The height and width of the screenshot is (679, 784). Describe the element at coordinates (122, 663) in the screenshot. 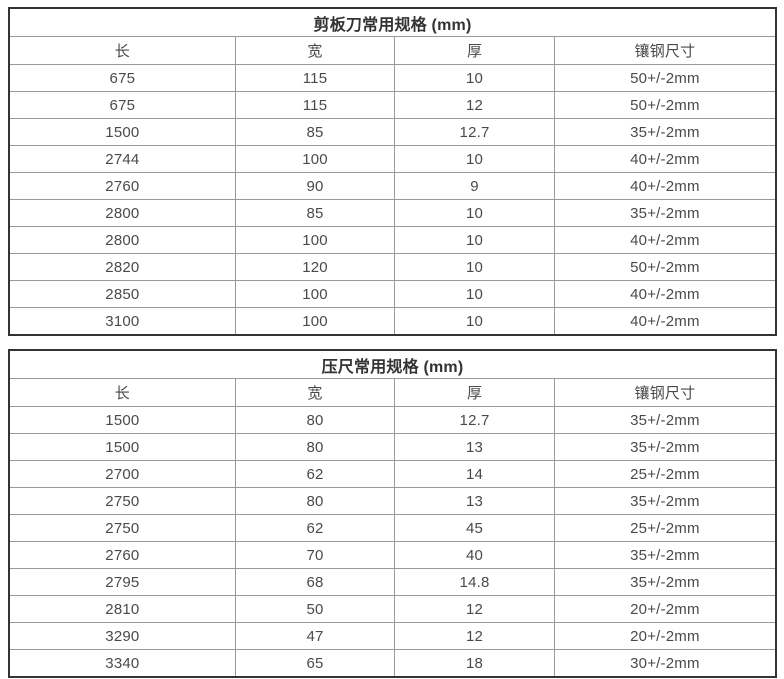

I see `spec-cell: 3340` at that location.